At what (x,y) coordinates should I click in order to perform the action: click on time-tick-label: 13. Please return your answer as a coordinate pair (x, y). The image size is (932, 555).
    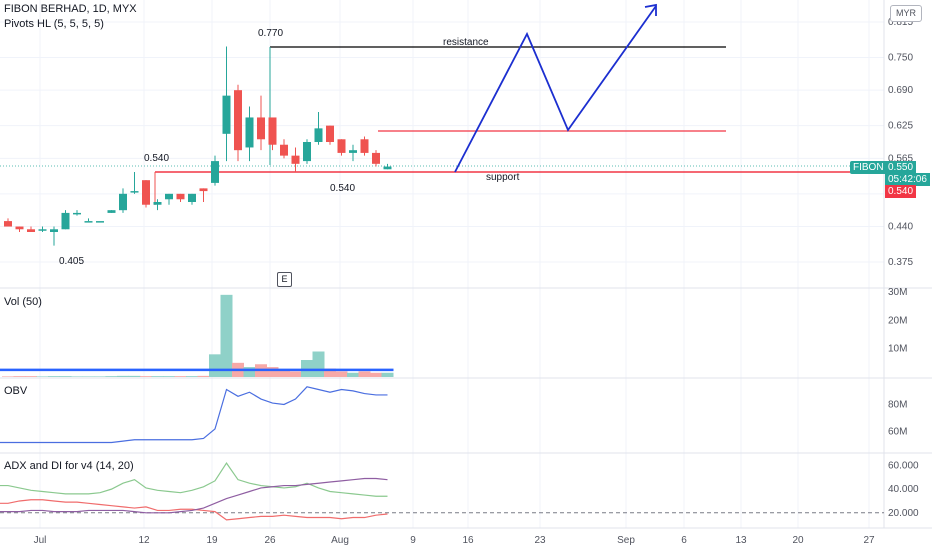
    Looking at the image, I should click on (741, 540).